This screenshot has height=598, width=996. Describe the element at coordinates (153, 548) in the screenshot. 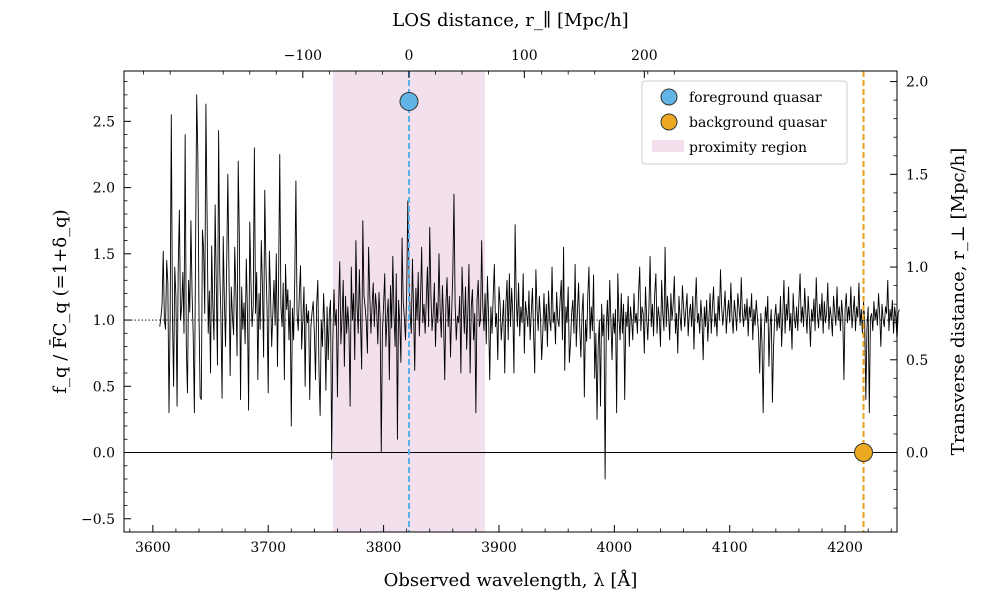

I see `x-tick-label: 3600` at that location.